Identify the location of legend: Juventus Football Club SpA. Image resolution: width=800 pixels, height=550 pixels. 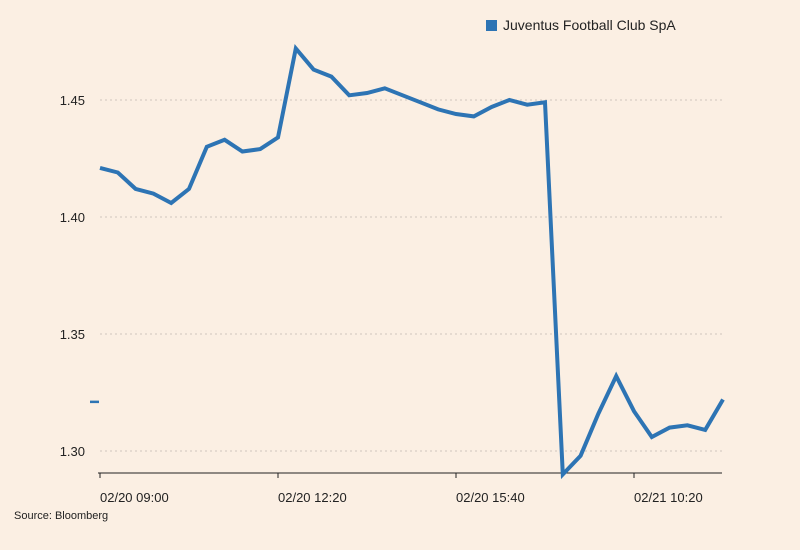
(581, 25).